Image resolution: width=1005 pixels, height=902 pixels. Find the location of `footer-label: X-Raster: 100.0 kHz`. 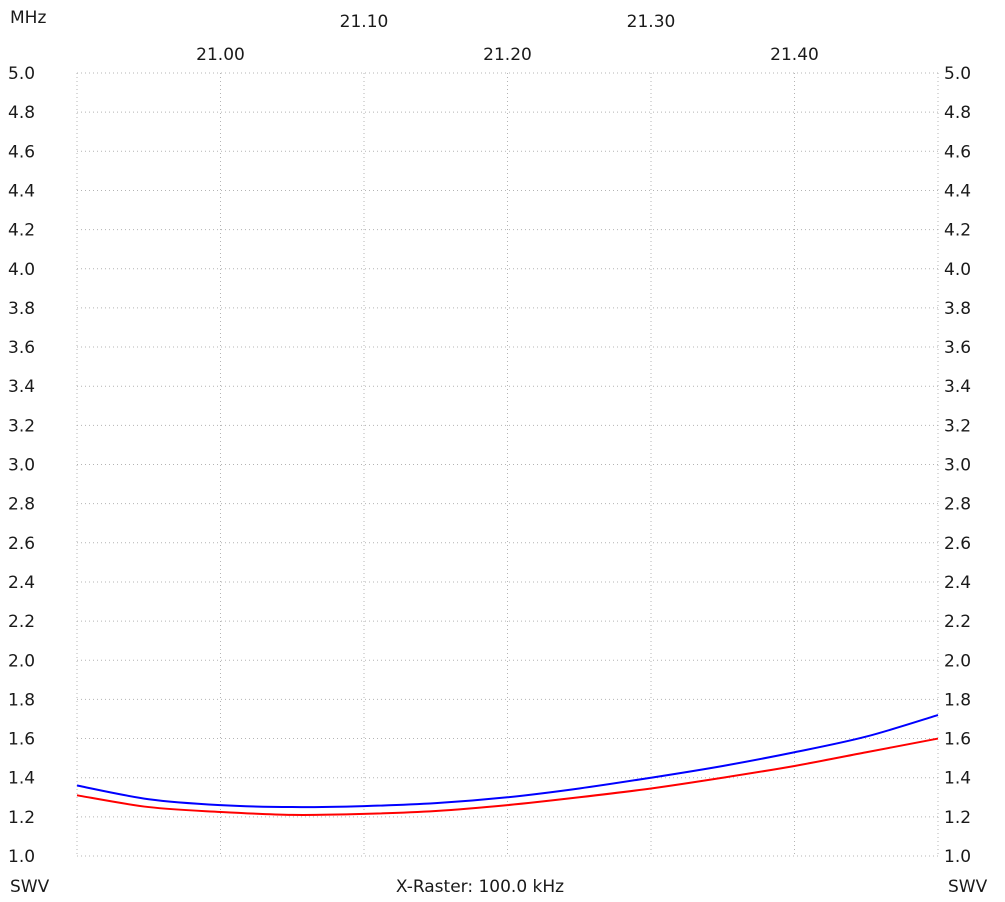

footer-label: X-Raster: 100.0 kHz is located at coordinates (480, 887).